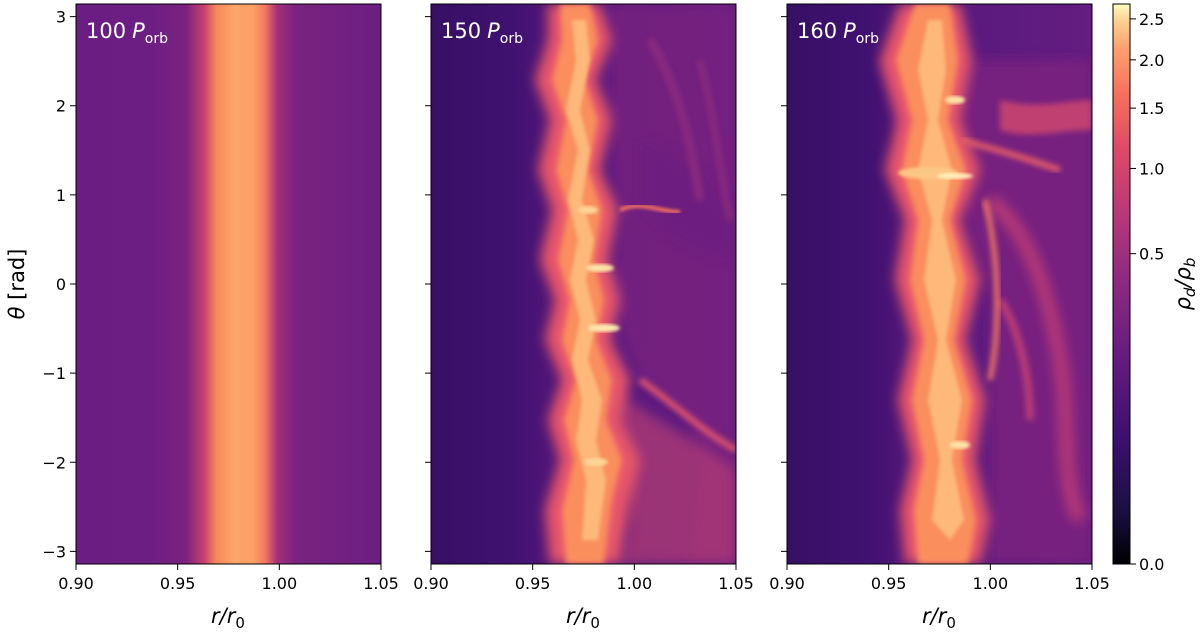 This screenshot has height=634, width=1200. What do you see at coordinates (1151, 19) in the screenshot?
I see `colorbar-tick-label: 2.5` at bounding box center [1151, 19].